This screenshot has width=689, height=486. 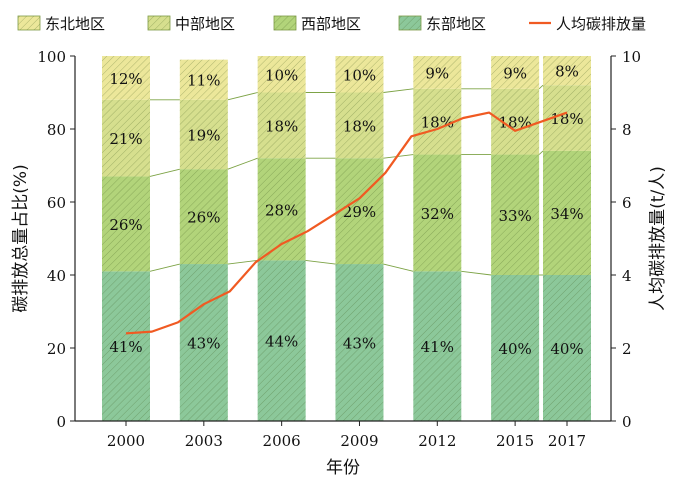 What do you see at coordinates (51, 57) in the screenshot?
I see `left-tick-label: 100` at bounding box center [51, 57].